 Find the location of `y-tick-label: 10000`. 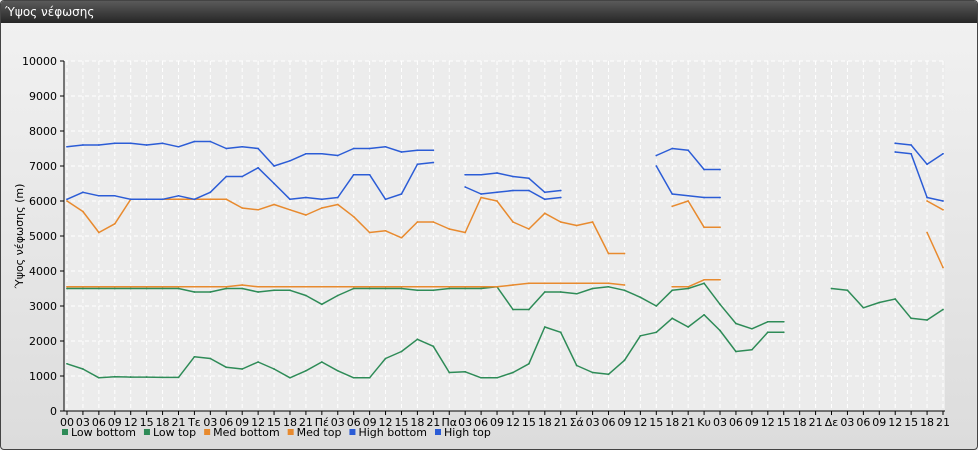

y-tick-label: 10000 is located at coordinates (39, 61).